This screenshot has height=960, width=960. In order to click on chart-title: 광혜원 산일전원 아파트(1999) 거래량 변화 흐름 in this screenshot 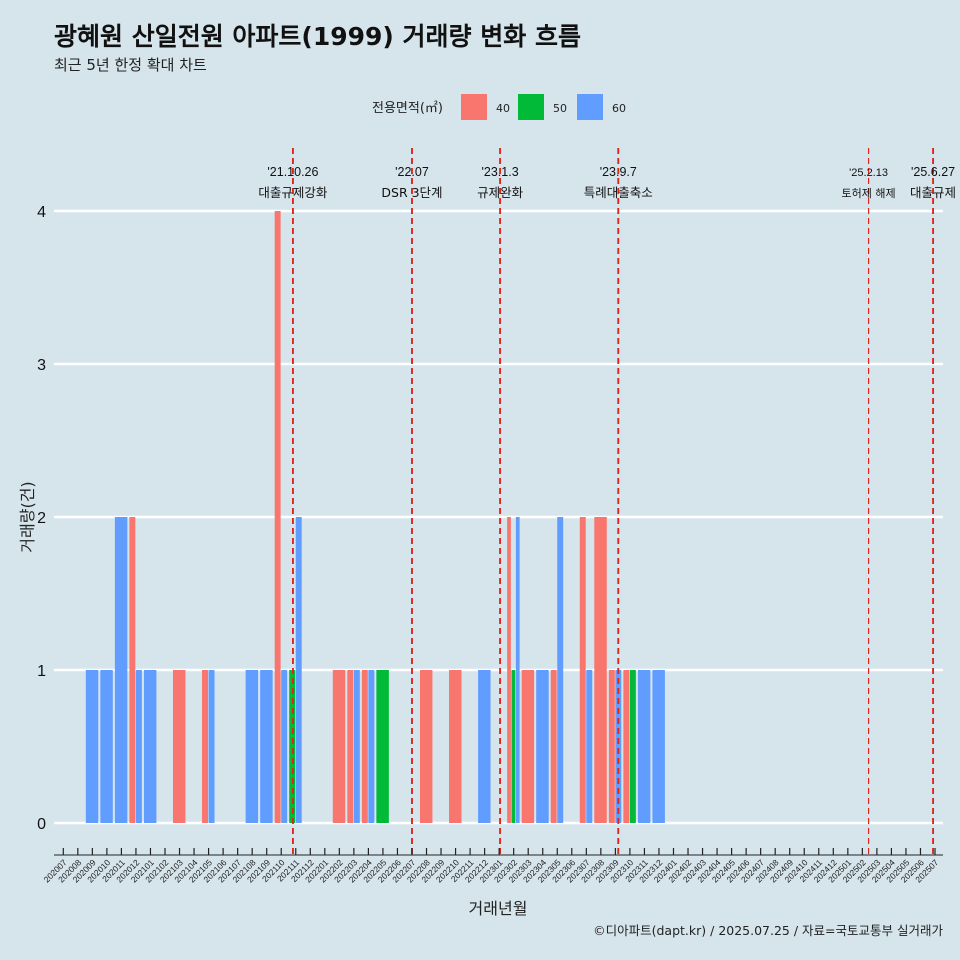, I will do `click(317, 36)`.